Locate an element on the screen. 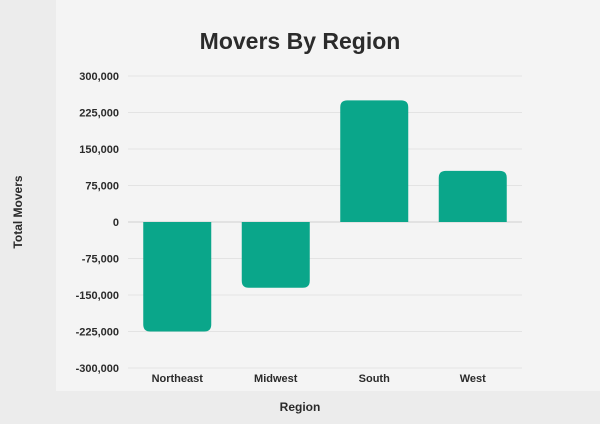  y-tick-label: 0 is located at coordinates (116, 223).